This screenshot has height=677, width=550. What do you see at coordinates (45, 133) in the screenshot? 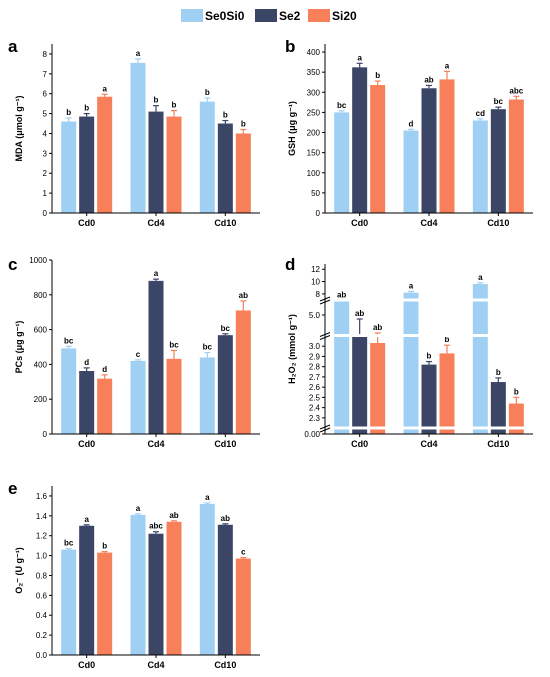
I see `ytick-label-a: 4` at bounding box center [45, 133].